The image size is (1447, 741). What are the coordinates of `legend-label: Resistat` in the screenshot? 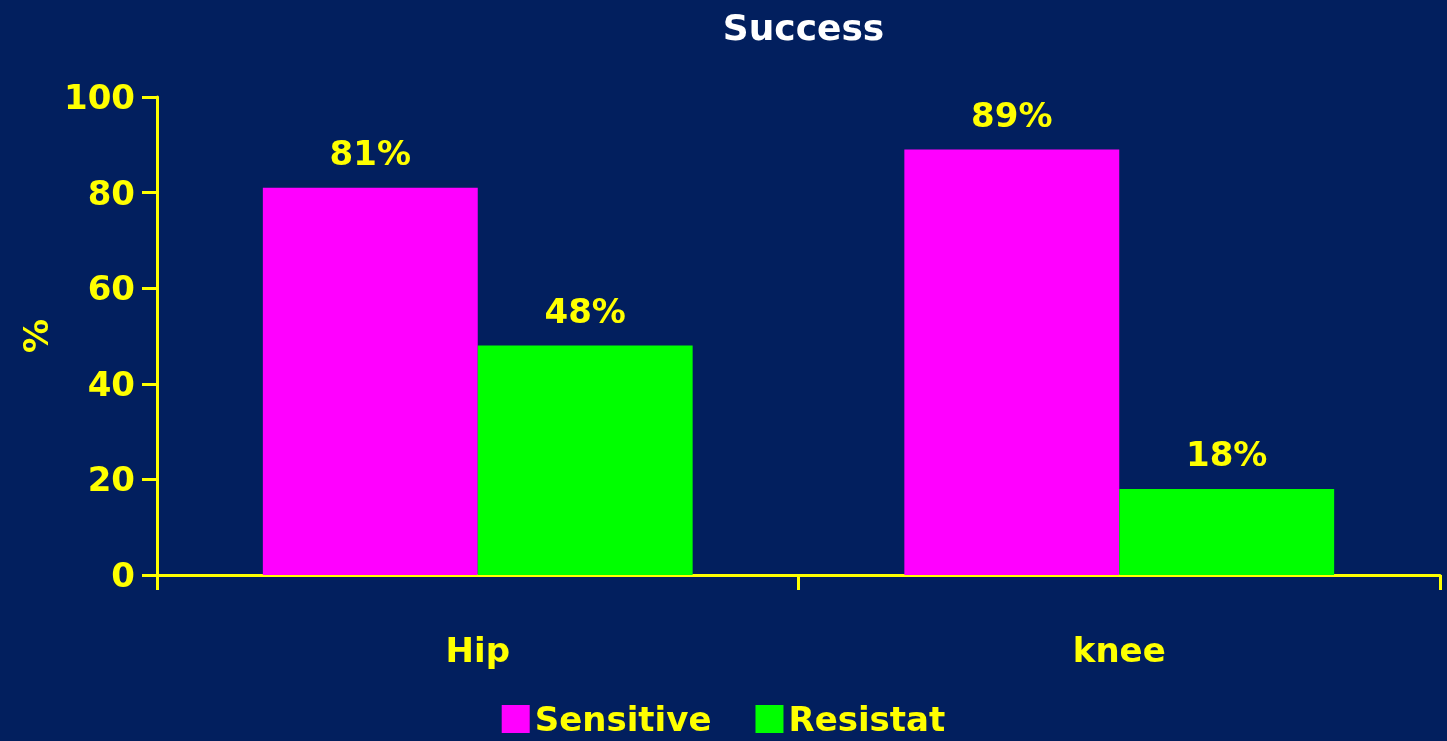 It's located at (867, 719).